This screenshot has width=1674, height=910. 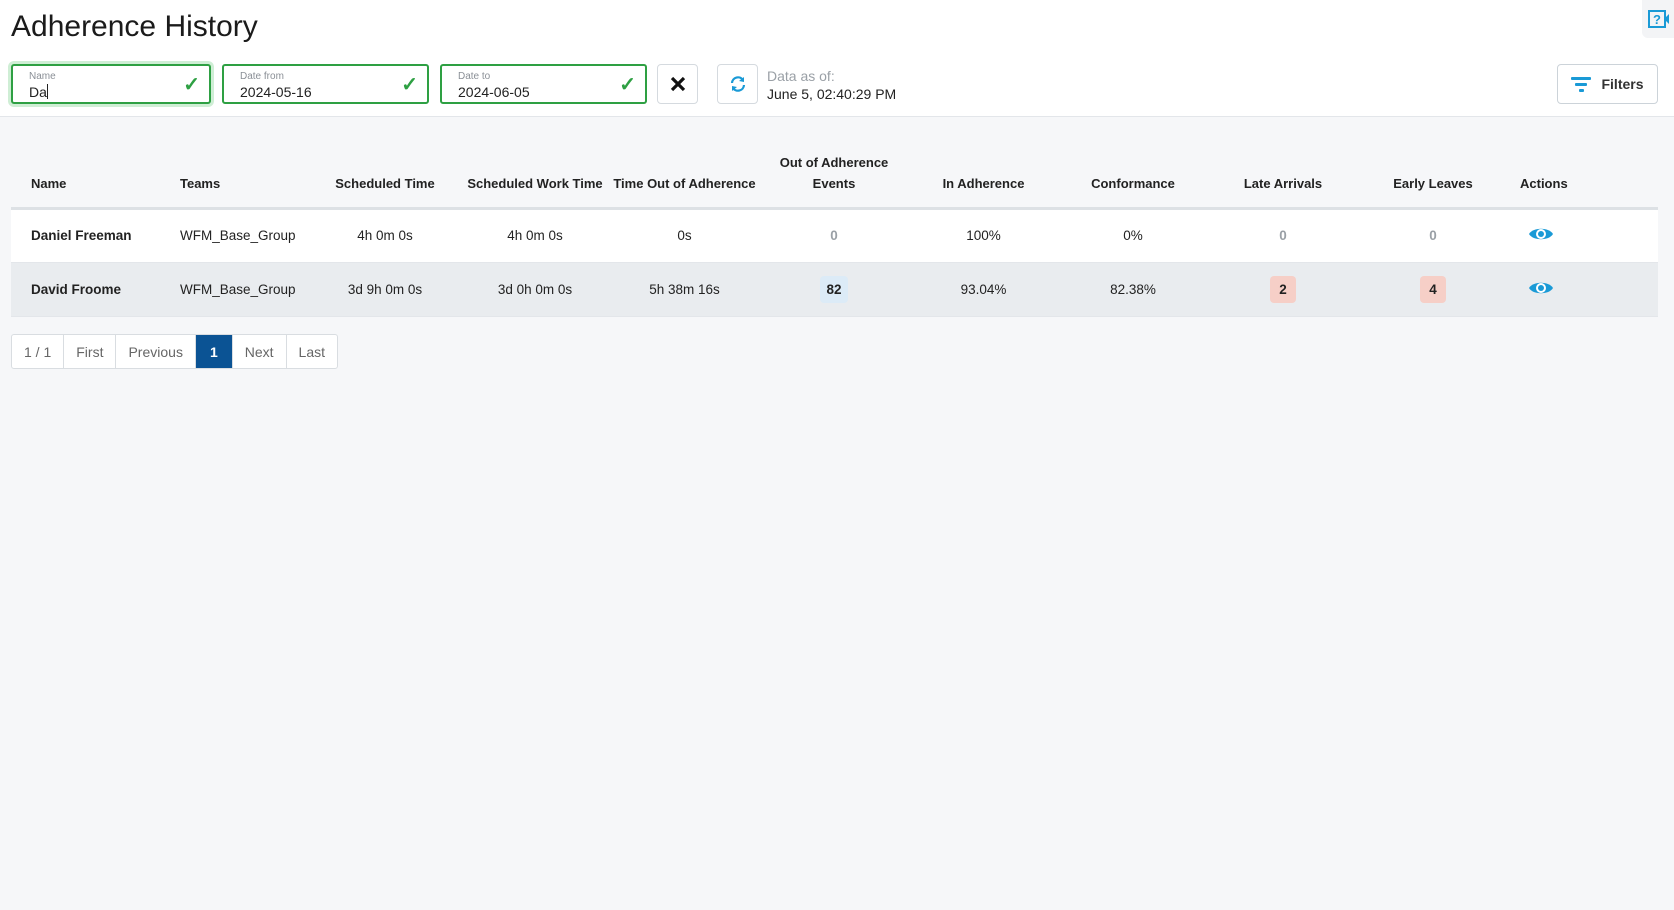 I want to click on cell-scheduled-work-time: 3d 0h 0m 0s, so click(x=535, y=289).